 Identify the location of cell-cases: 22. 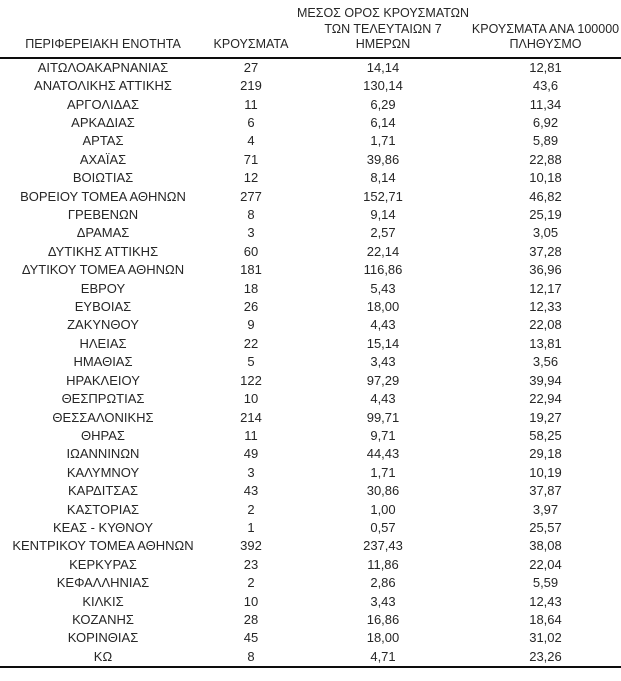
(251, 343).